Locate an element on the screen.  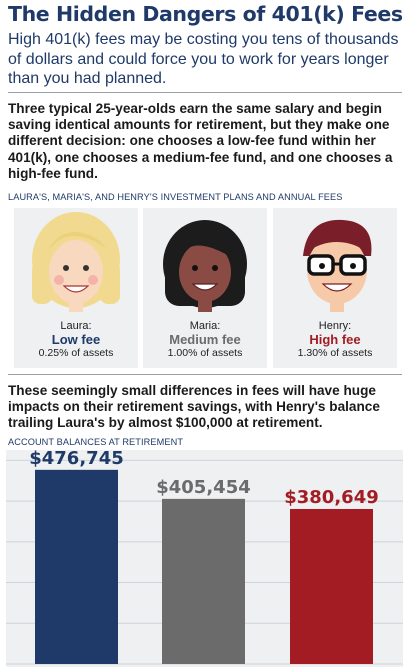
fee-level: Medium fee is located at coordinates (205, 339).